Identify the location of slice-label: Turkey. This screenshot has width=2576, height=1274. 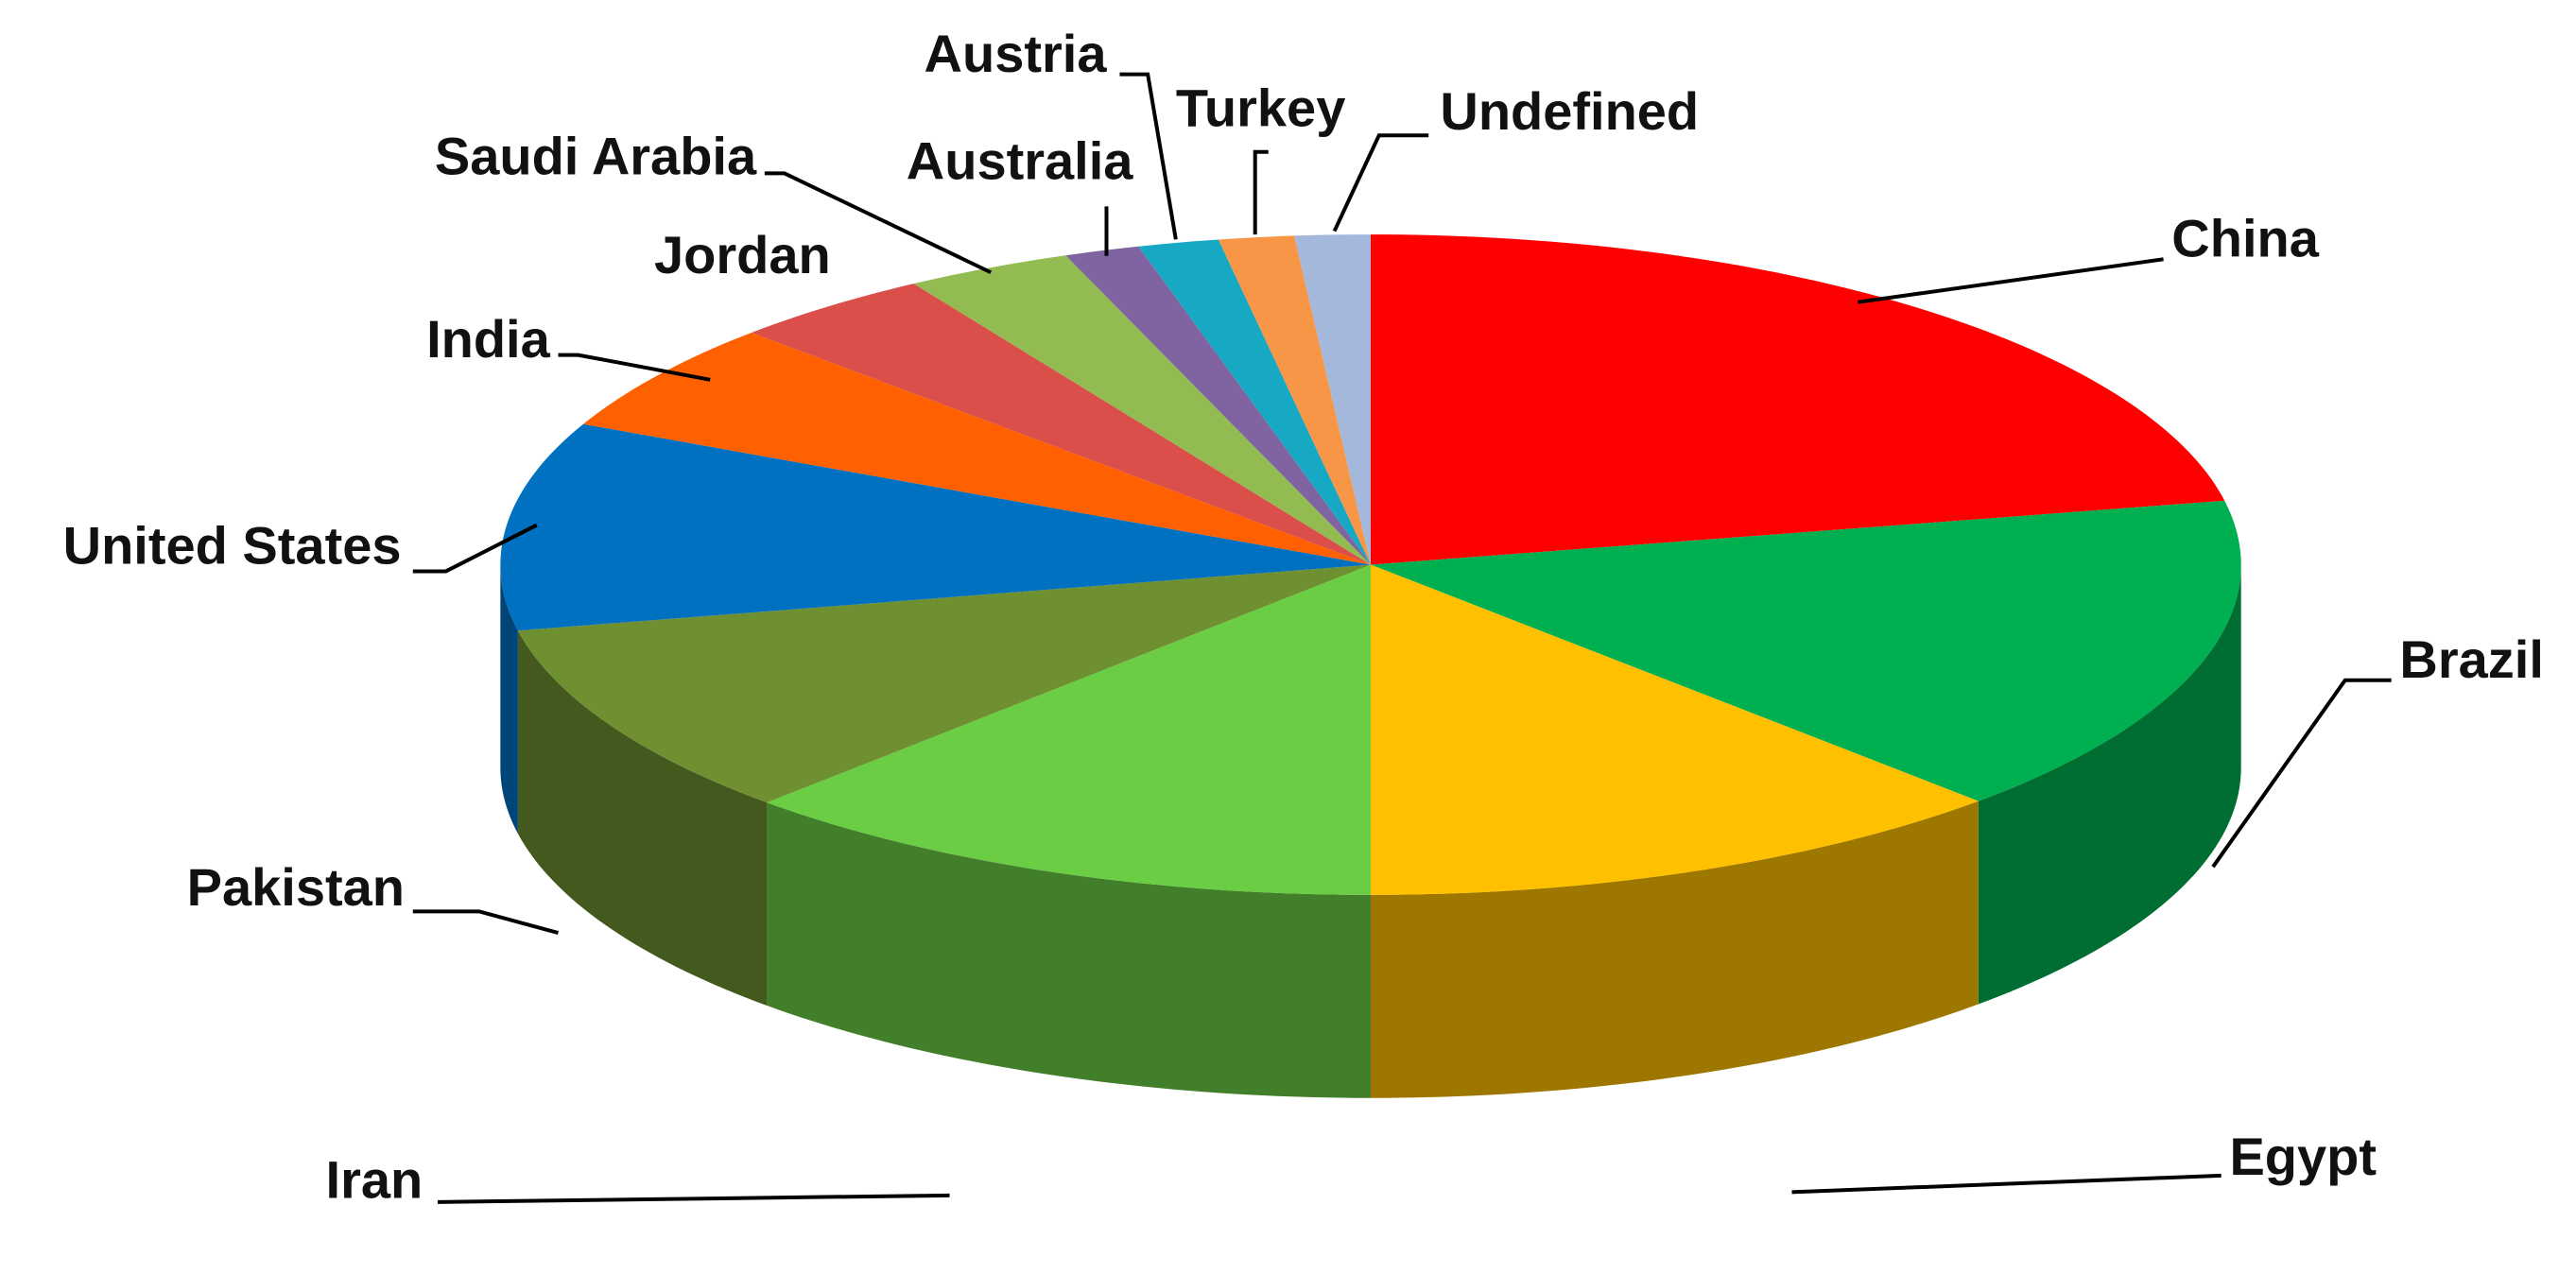
(1260, 108).